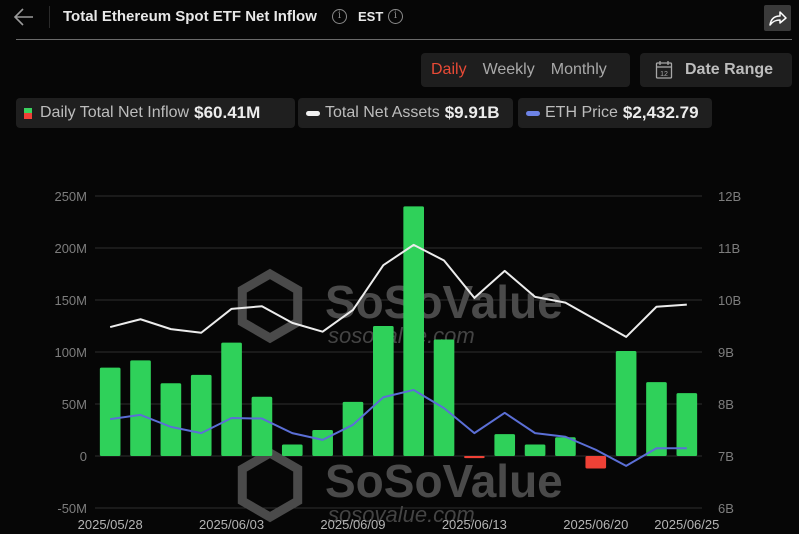 This screenshot has height=534, width=799. Describe the element at coordinates (28, 113) in the screenshot. I see `bar-swatch-icon` at that location.